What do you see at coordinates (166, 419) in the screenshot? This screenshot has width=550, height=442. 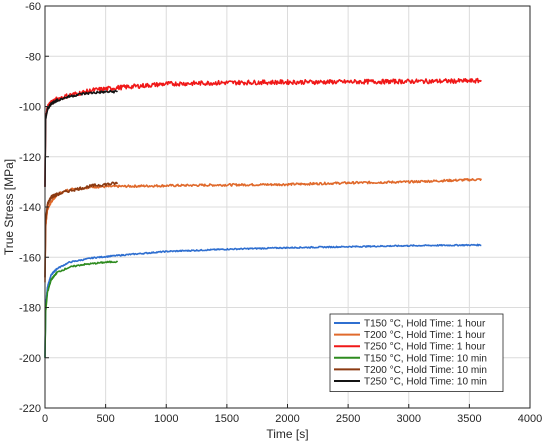 I see `x-tick-label: 1000` at bounding box center [166, 419].